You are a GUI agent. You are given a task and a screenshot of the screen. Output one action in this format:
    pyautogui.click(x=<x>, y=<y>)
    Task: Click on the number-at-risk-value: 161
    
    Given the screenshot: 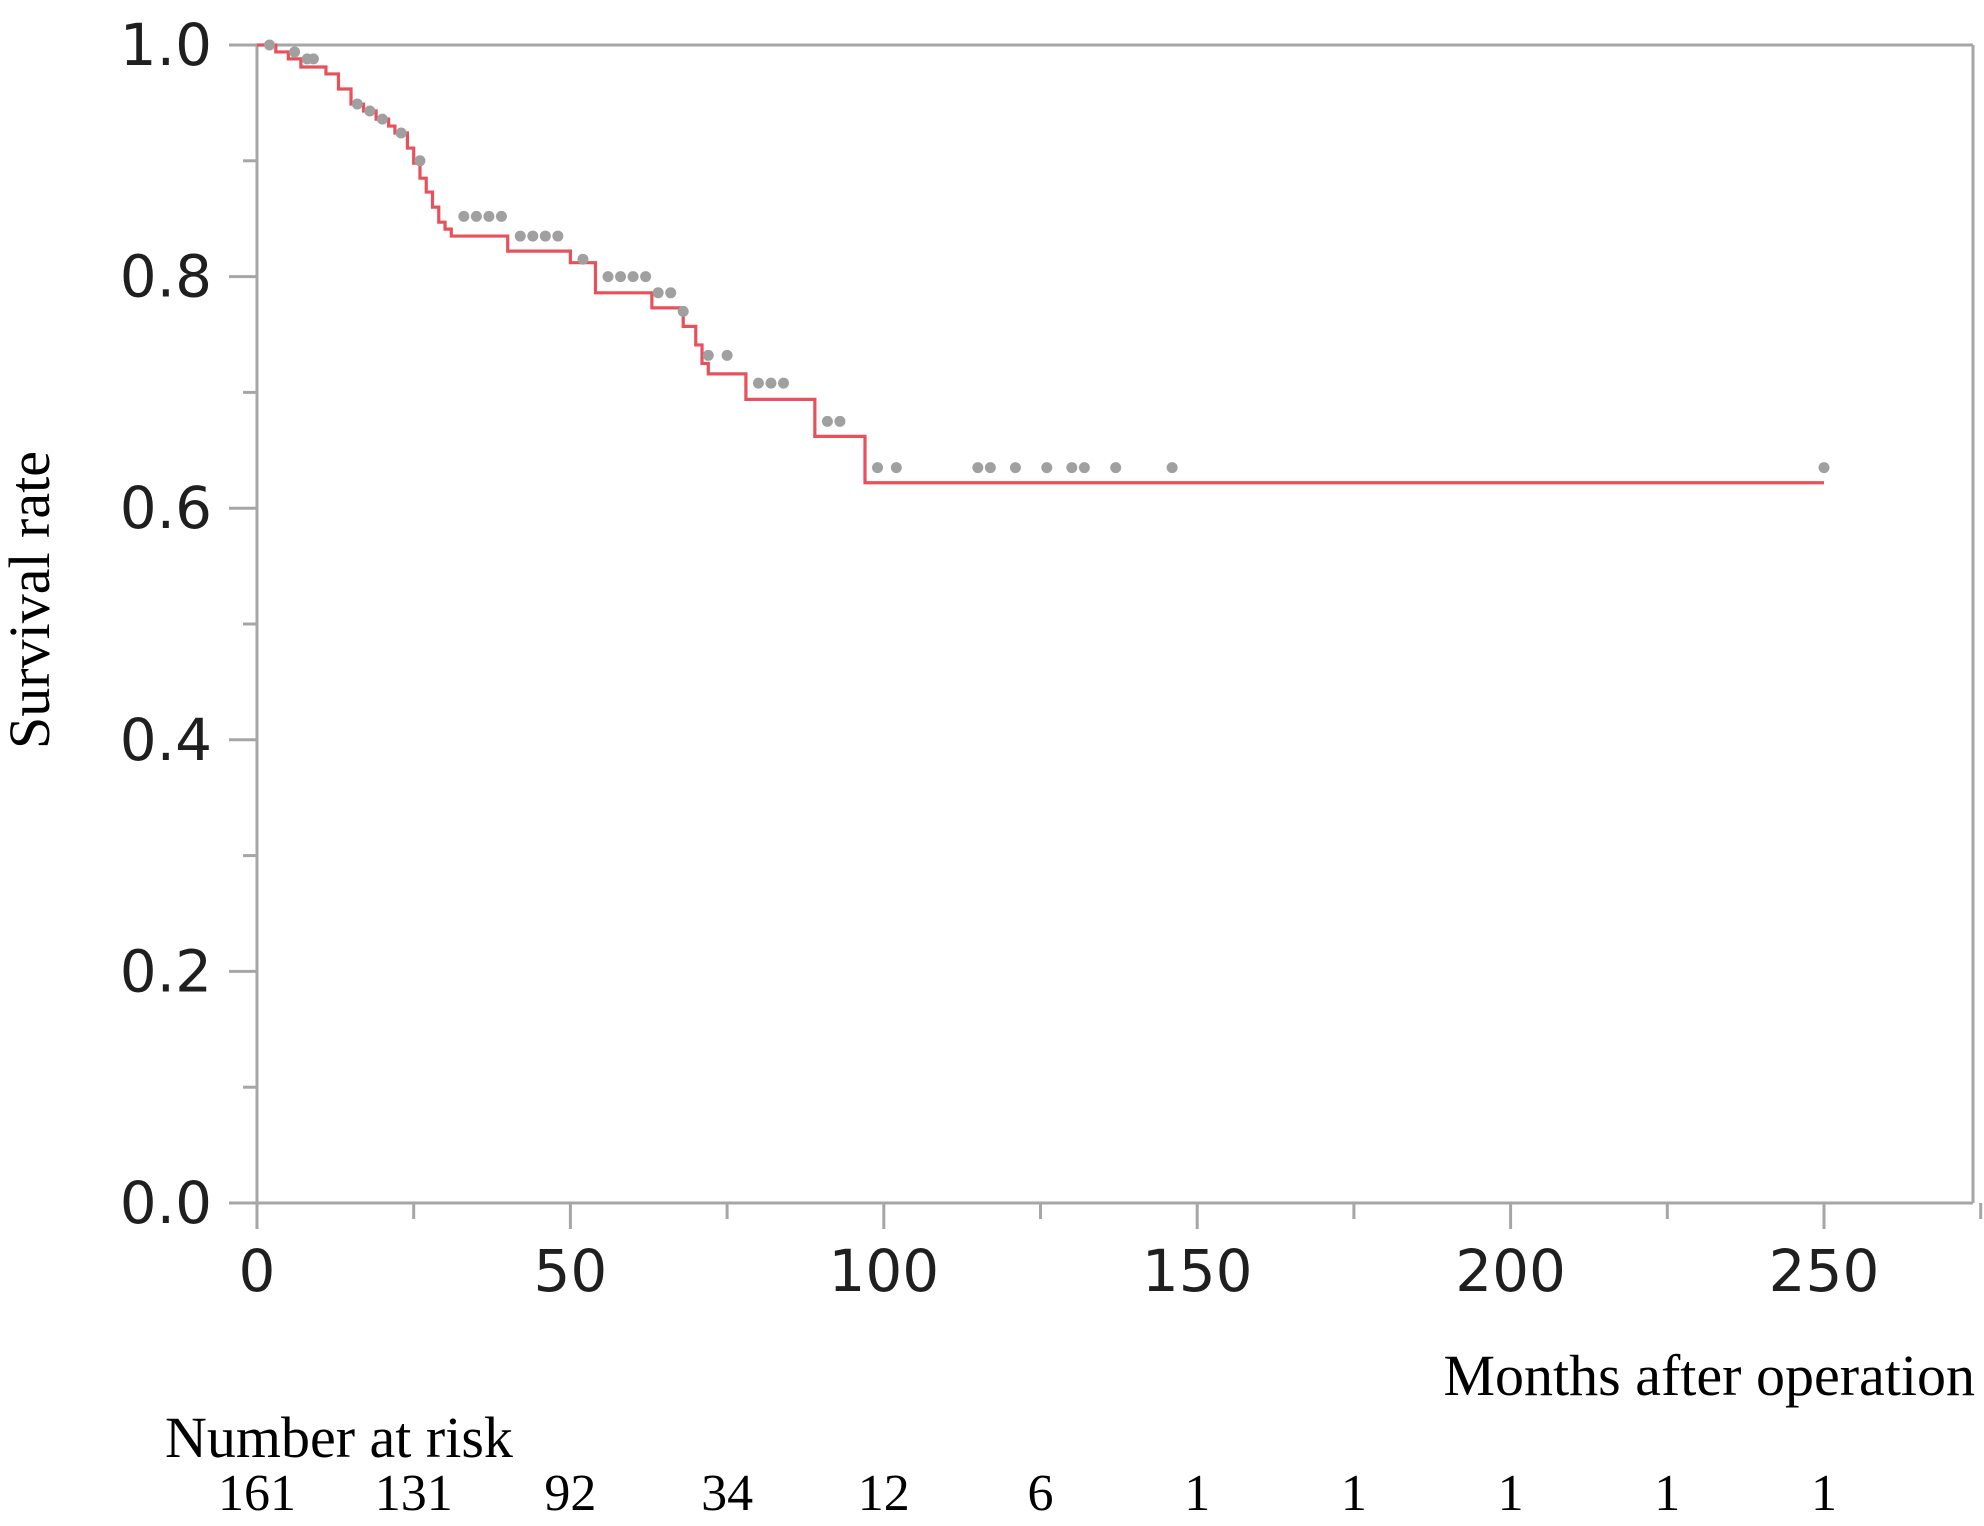 What is the action you would take?
    pyautogui.click(x=257, y=1493)
    